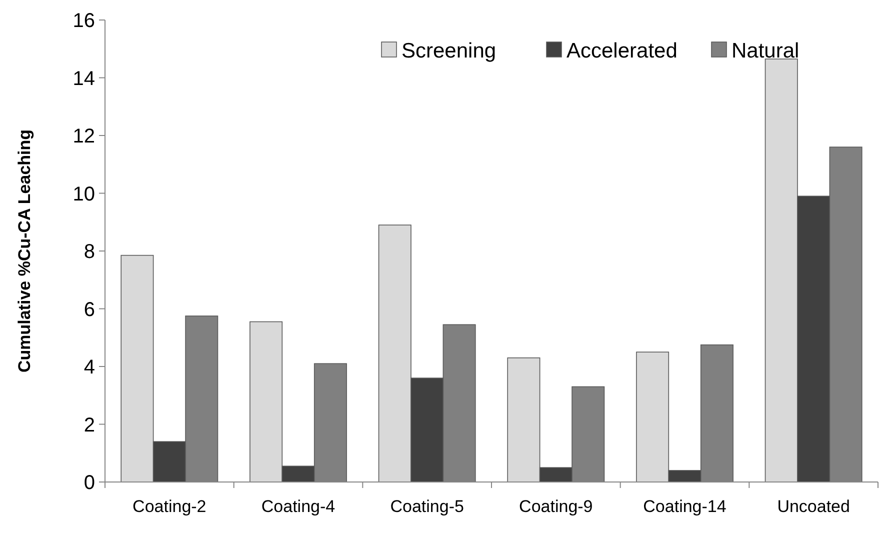  Describe the element at coordinates (83, 194) in the screenshot. I see `y-tick-label: 10` at that location.